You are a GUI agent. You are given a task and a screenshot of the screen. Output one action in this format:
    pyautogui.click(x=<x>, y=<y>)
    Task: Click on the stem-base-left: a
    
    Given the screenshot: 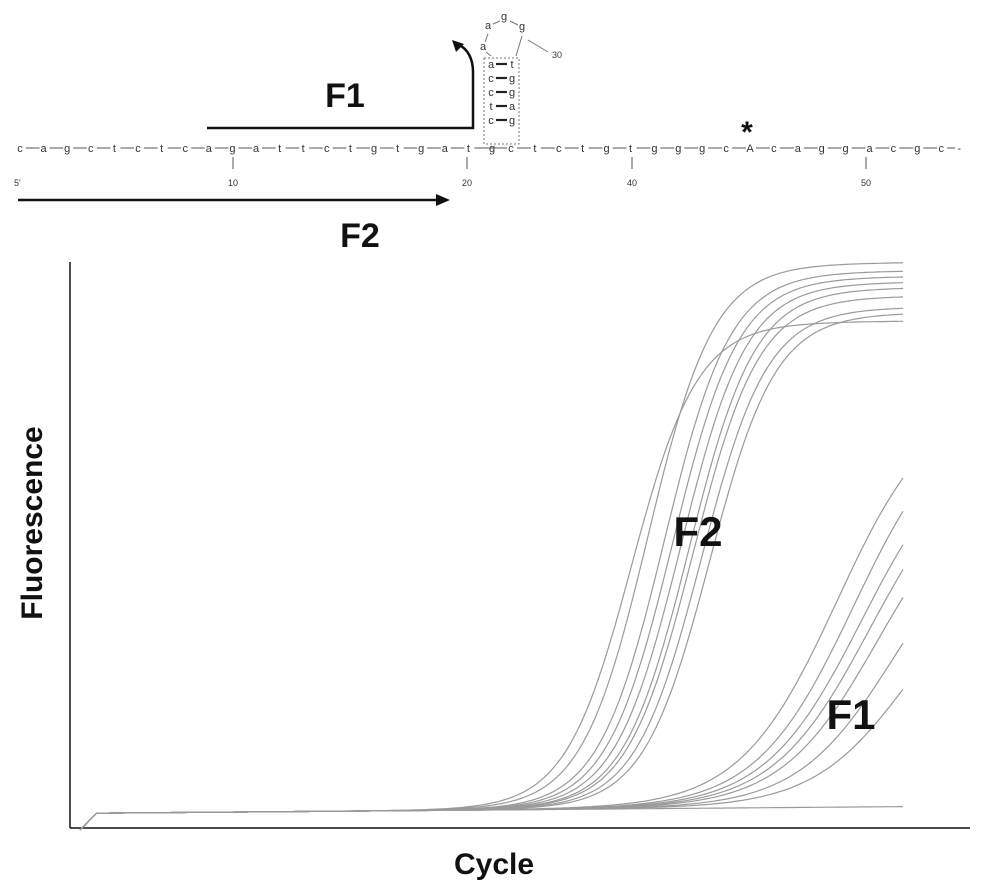 What is the action you would take?
    pyautogui.click(x=491, y=65)
    